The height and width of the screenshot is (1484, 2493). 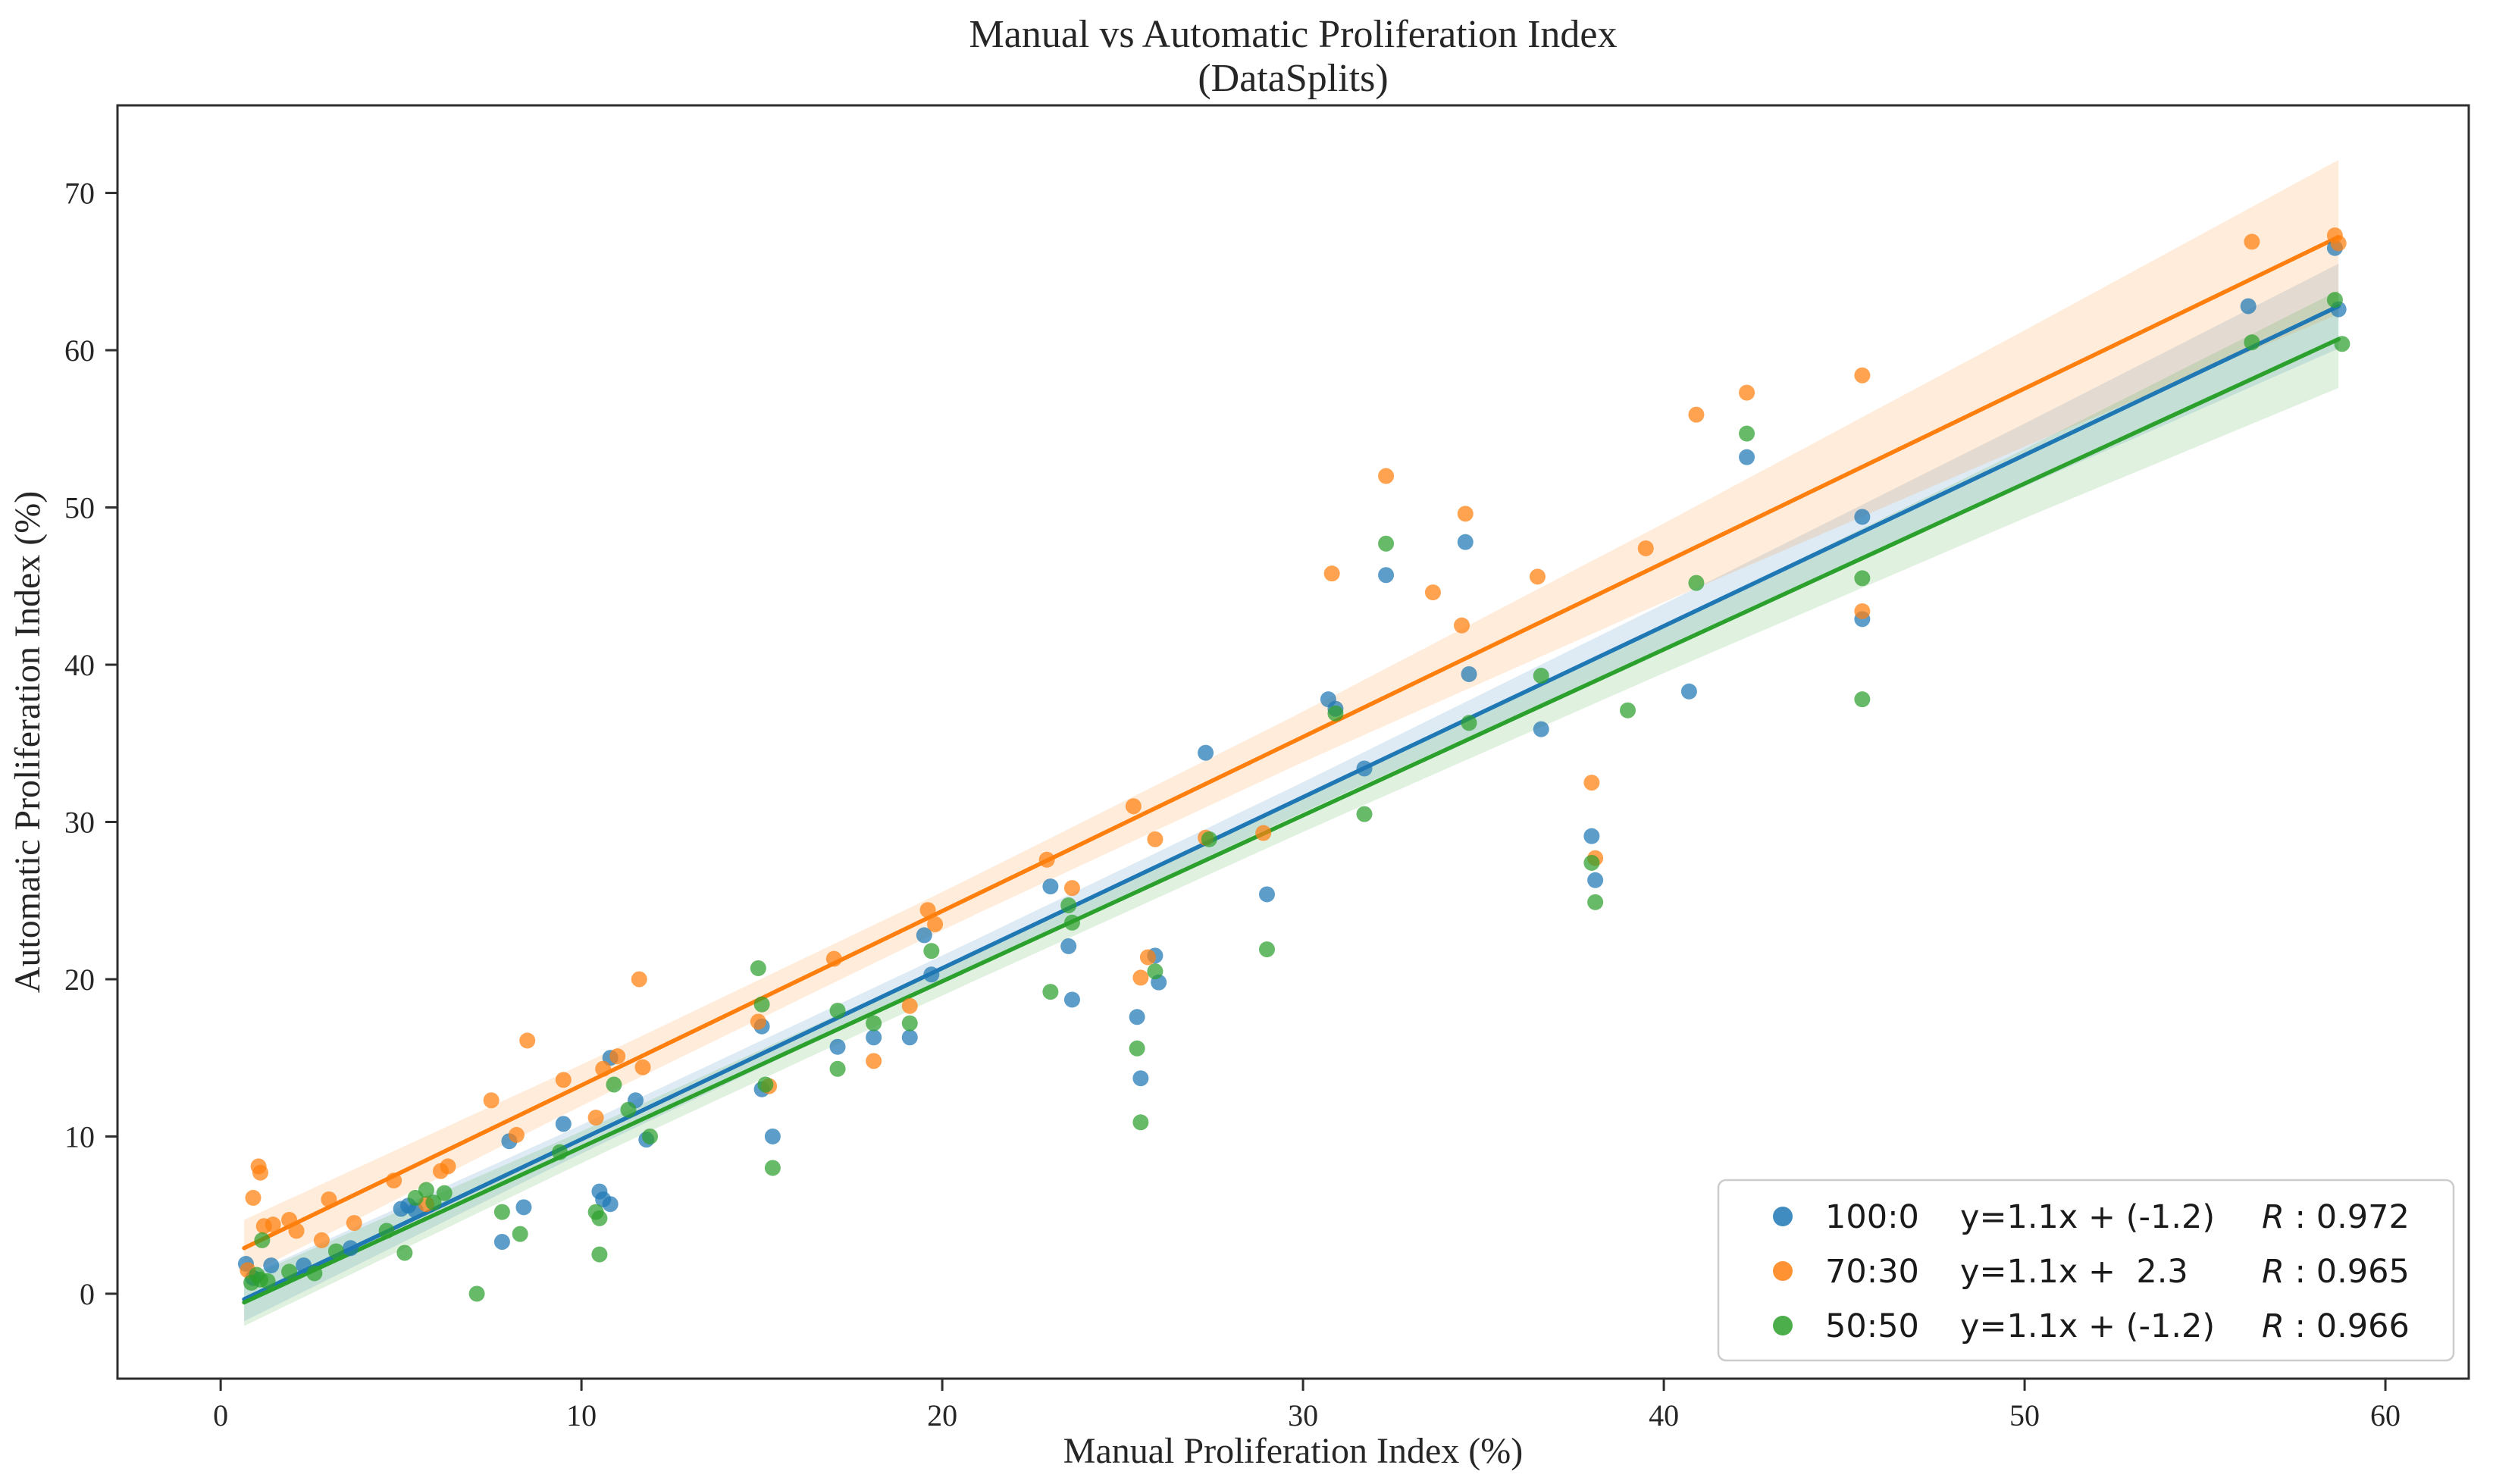 What do you see at coordinates (1872, 1326) in the screenshot?
I see `legend-split-label: 50:50` at bounding box center [1872, 1326].